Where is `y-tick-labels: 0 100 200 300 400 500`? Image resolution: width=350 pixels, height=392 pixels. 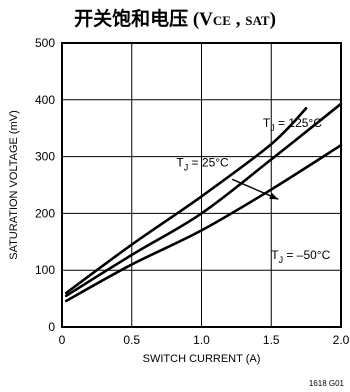
y-tick-labels: 0 100 200 300 400 500 is located at coordinates (45, 185).